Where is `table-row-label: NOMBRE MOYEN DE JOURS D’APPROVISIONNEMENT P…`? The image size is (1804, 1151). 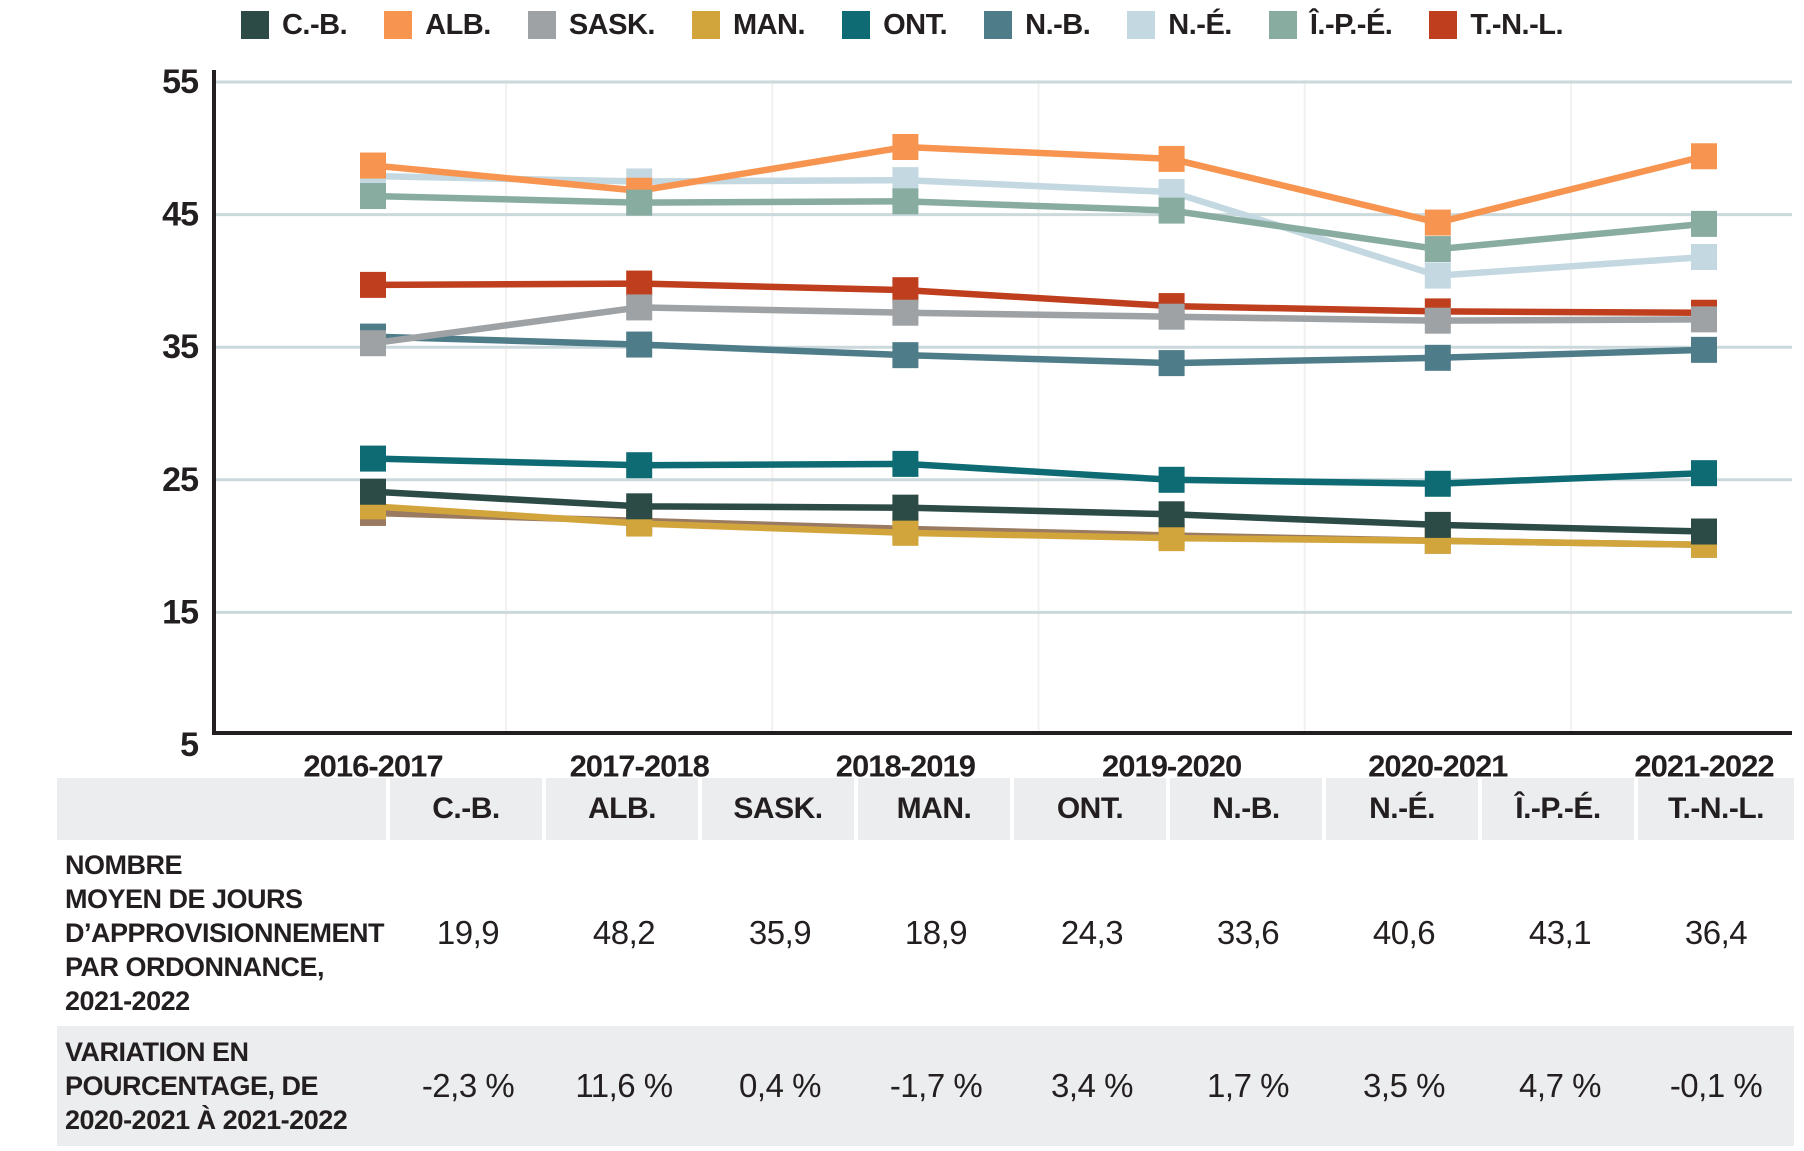 table-row-label: NOMBRE MOYEN DE JOURS D’APPROVISIONNEMENT P… is located at coordinates (223, 933).